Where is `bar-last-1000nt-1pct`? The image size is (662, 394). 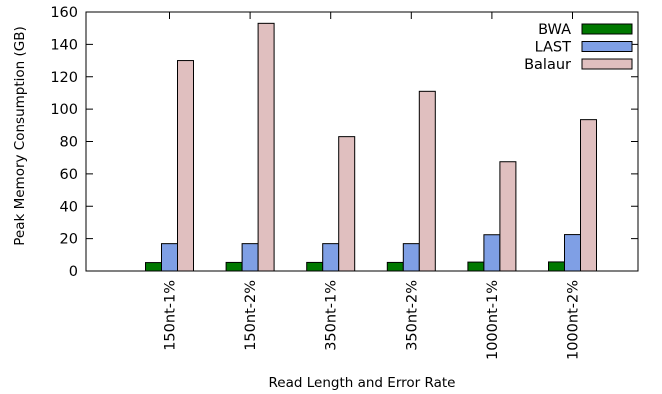
bar-last-1000nt-1pct is located at coordinates (492, 253).